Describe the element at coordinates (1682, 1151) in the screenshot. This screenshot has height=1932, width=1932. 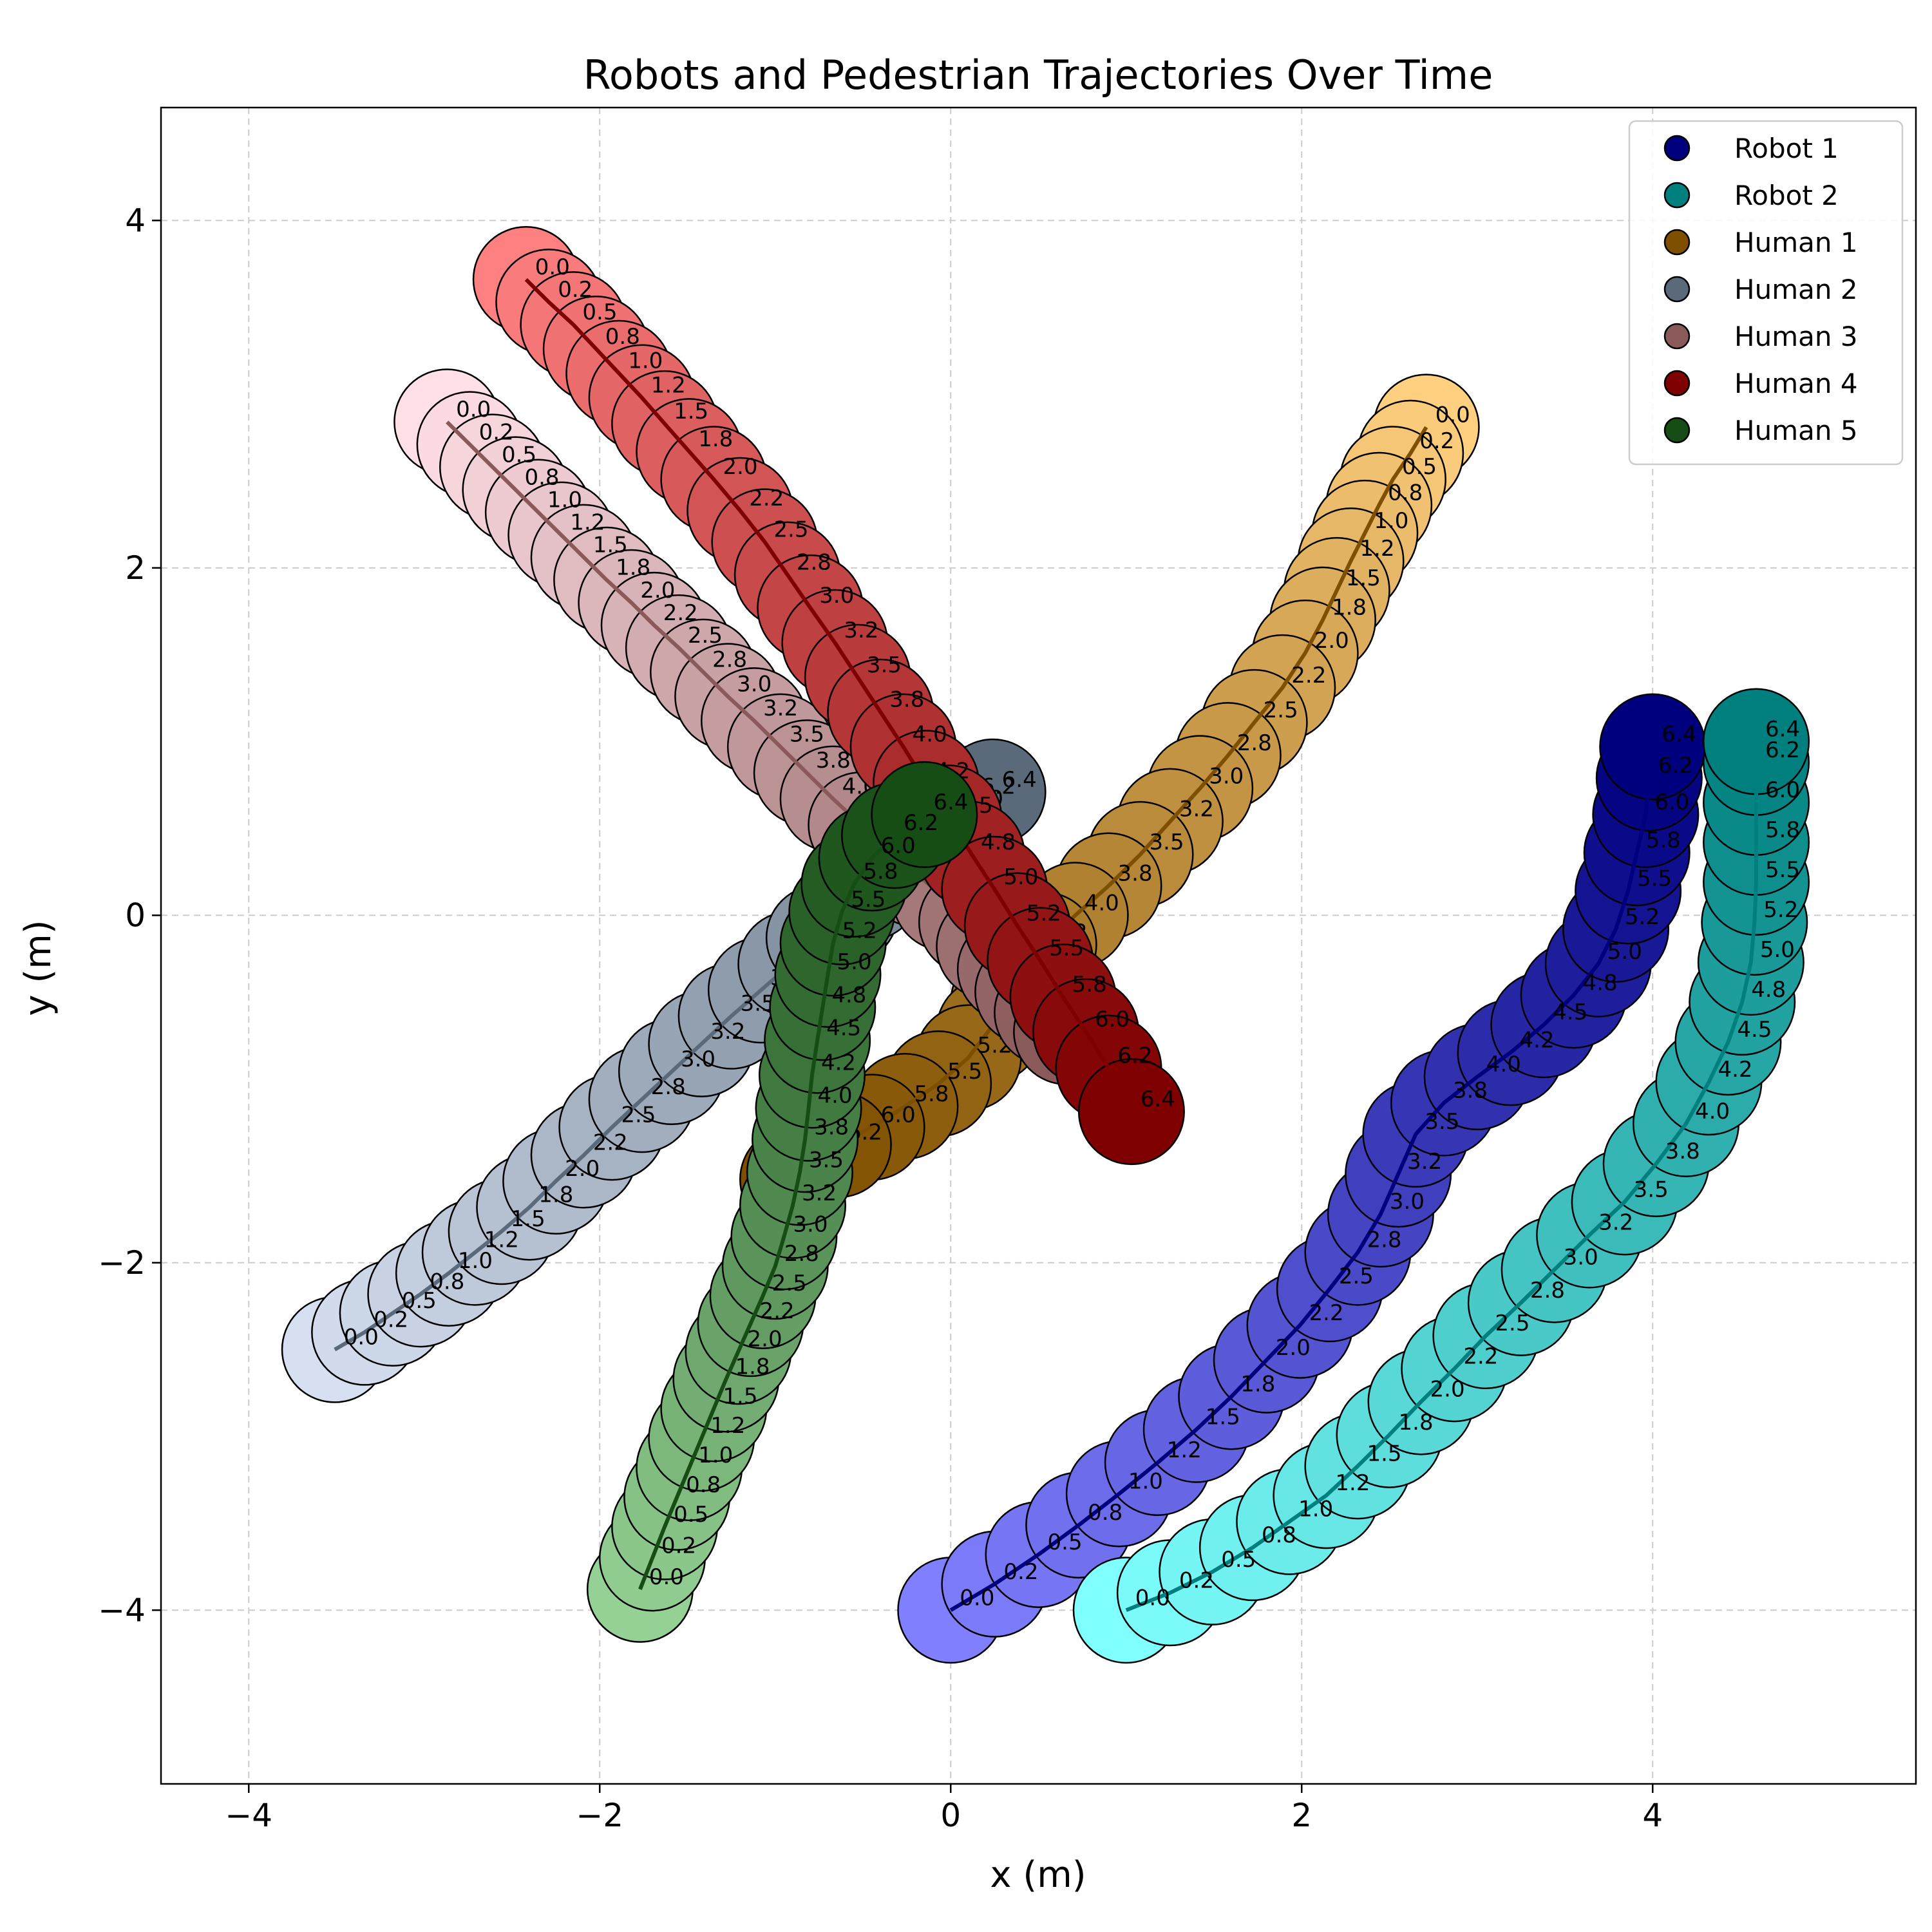
I see `time-label: 3.8` at that location.